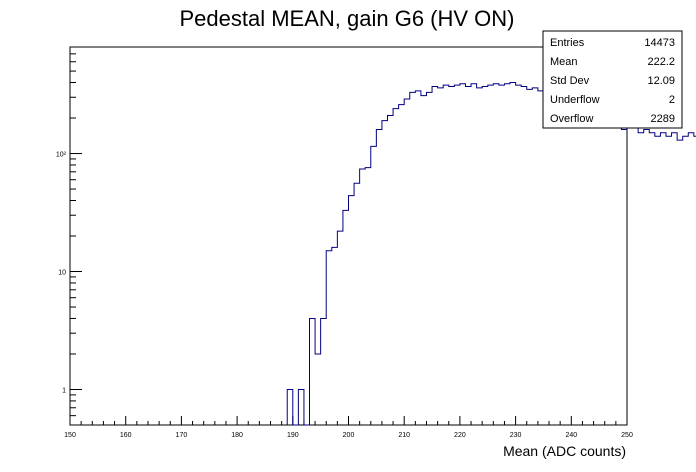 The image size is (696, 472). I want to click on stats-value: 2, so click(672, 100).